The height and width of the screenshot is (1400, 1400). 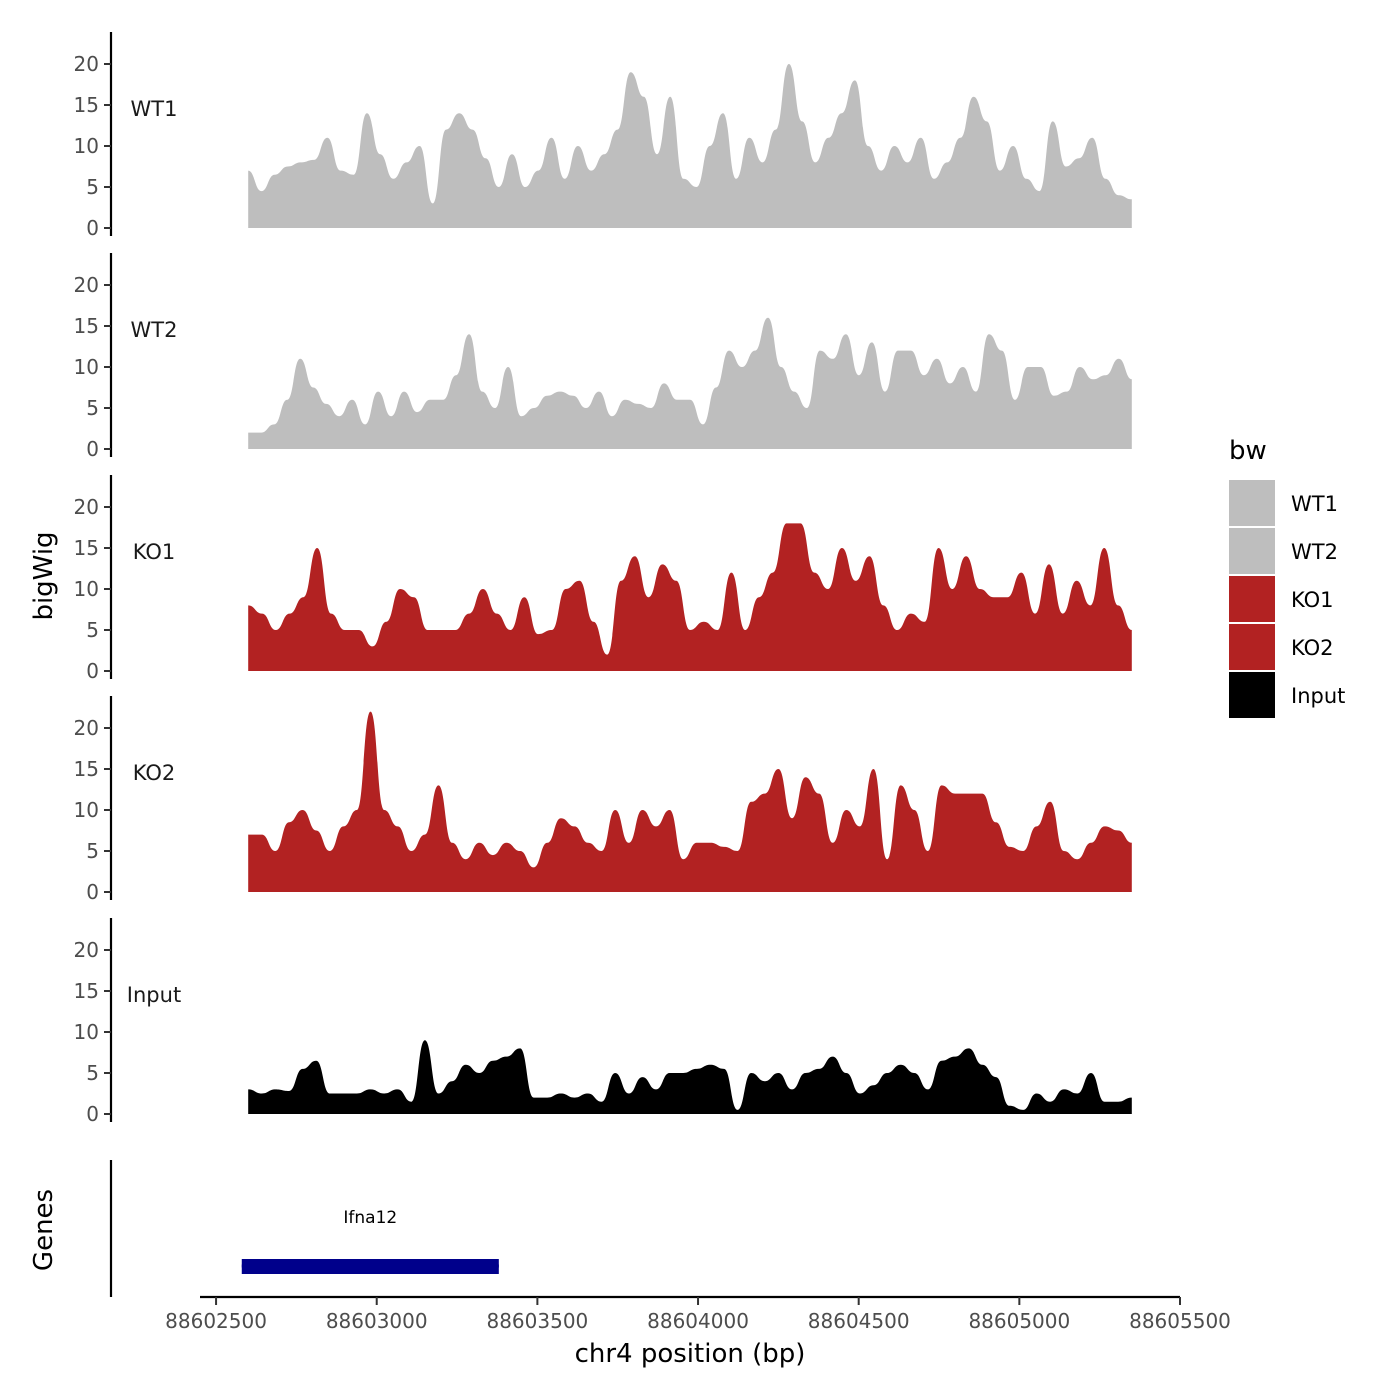 I want to click on track-wt1: 0 5 10 15 20 WT1, so click(x=603, y=136).